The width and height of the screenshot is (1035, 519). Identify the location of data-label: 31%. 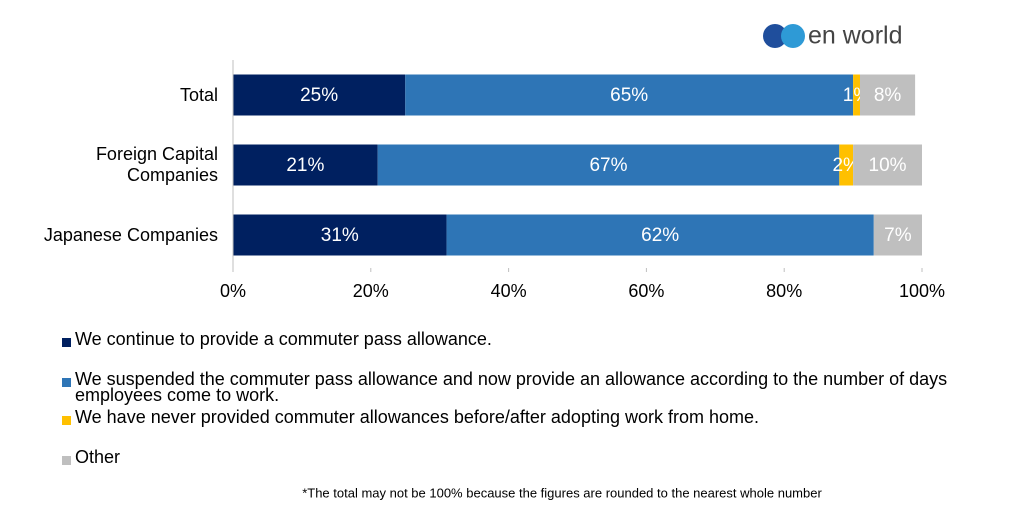
(340, 235).